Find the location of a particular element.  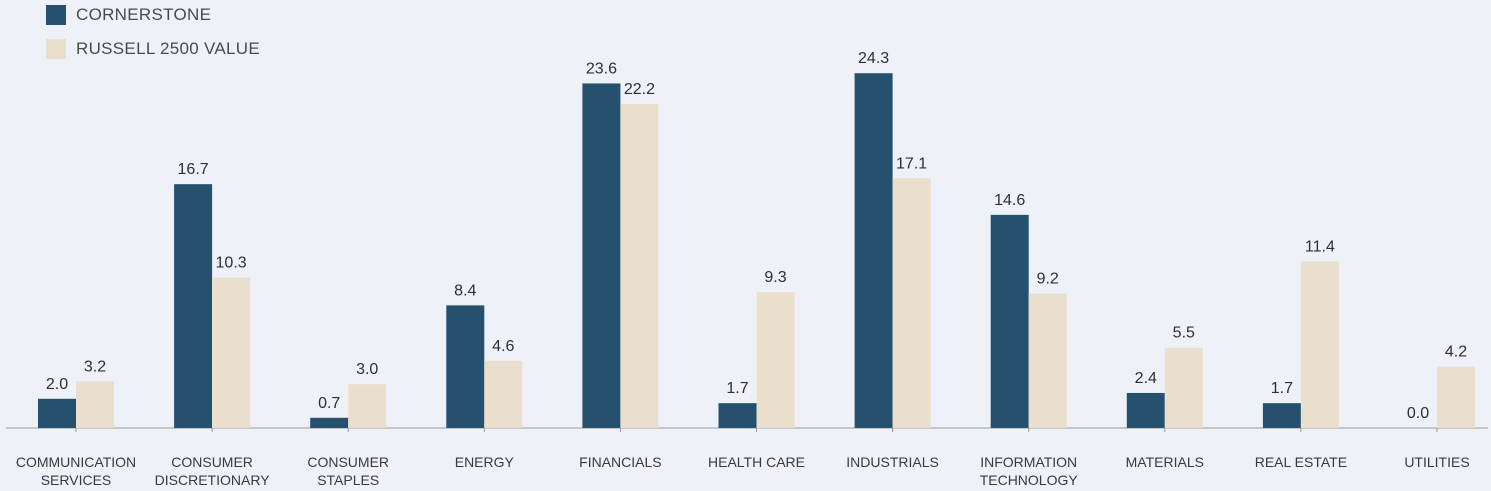

data-label-cornerstone: 23.6 is located at coordinates (601, 68).